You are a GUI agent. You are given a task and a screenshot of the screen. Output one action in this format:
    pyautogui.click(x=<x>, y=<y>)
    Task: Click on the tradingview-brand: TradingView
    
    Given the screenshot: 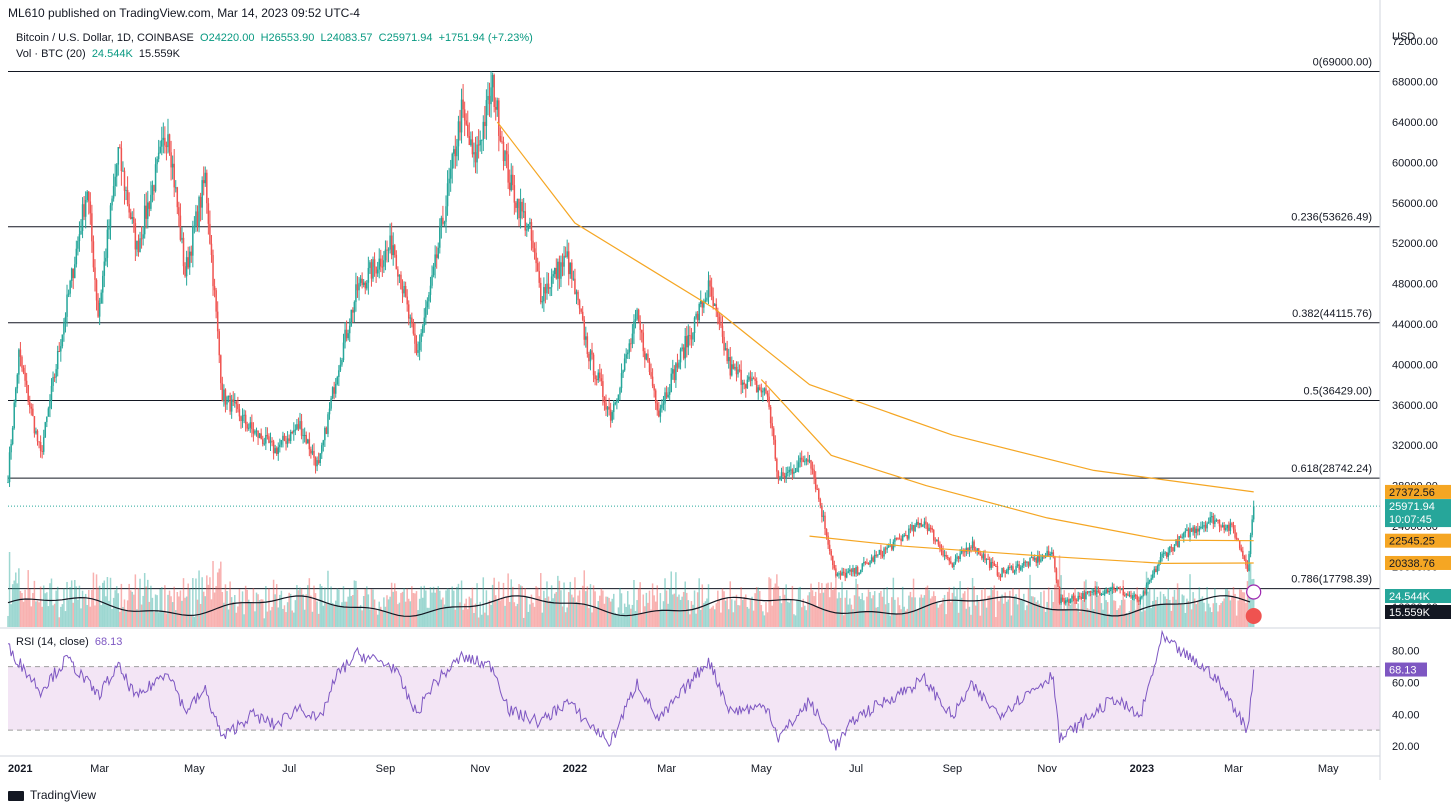 What is the action you would take?
    pyautogui.click(x=52, y=795)
    